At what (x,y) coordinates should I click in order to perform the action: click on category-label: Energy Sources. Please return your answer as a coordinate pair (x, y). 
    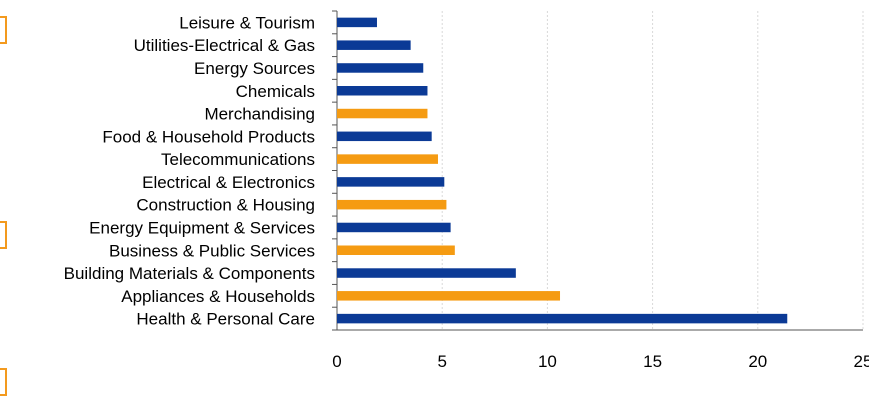
    Looking at the image, I should click on (254, 68).